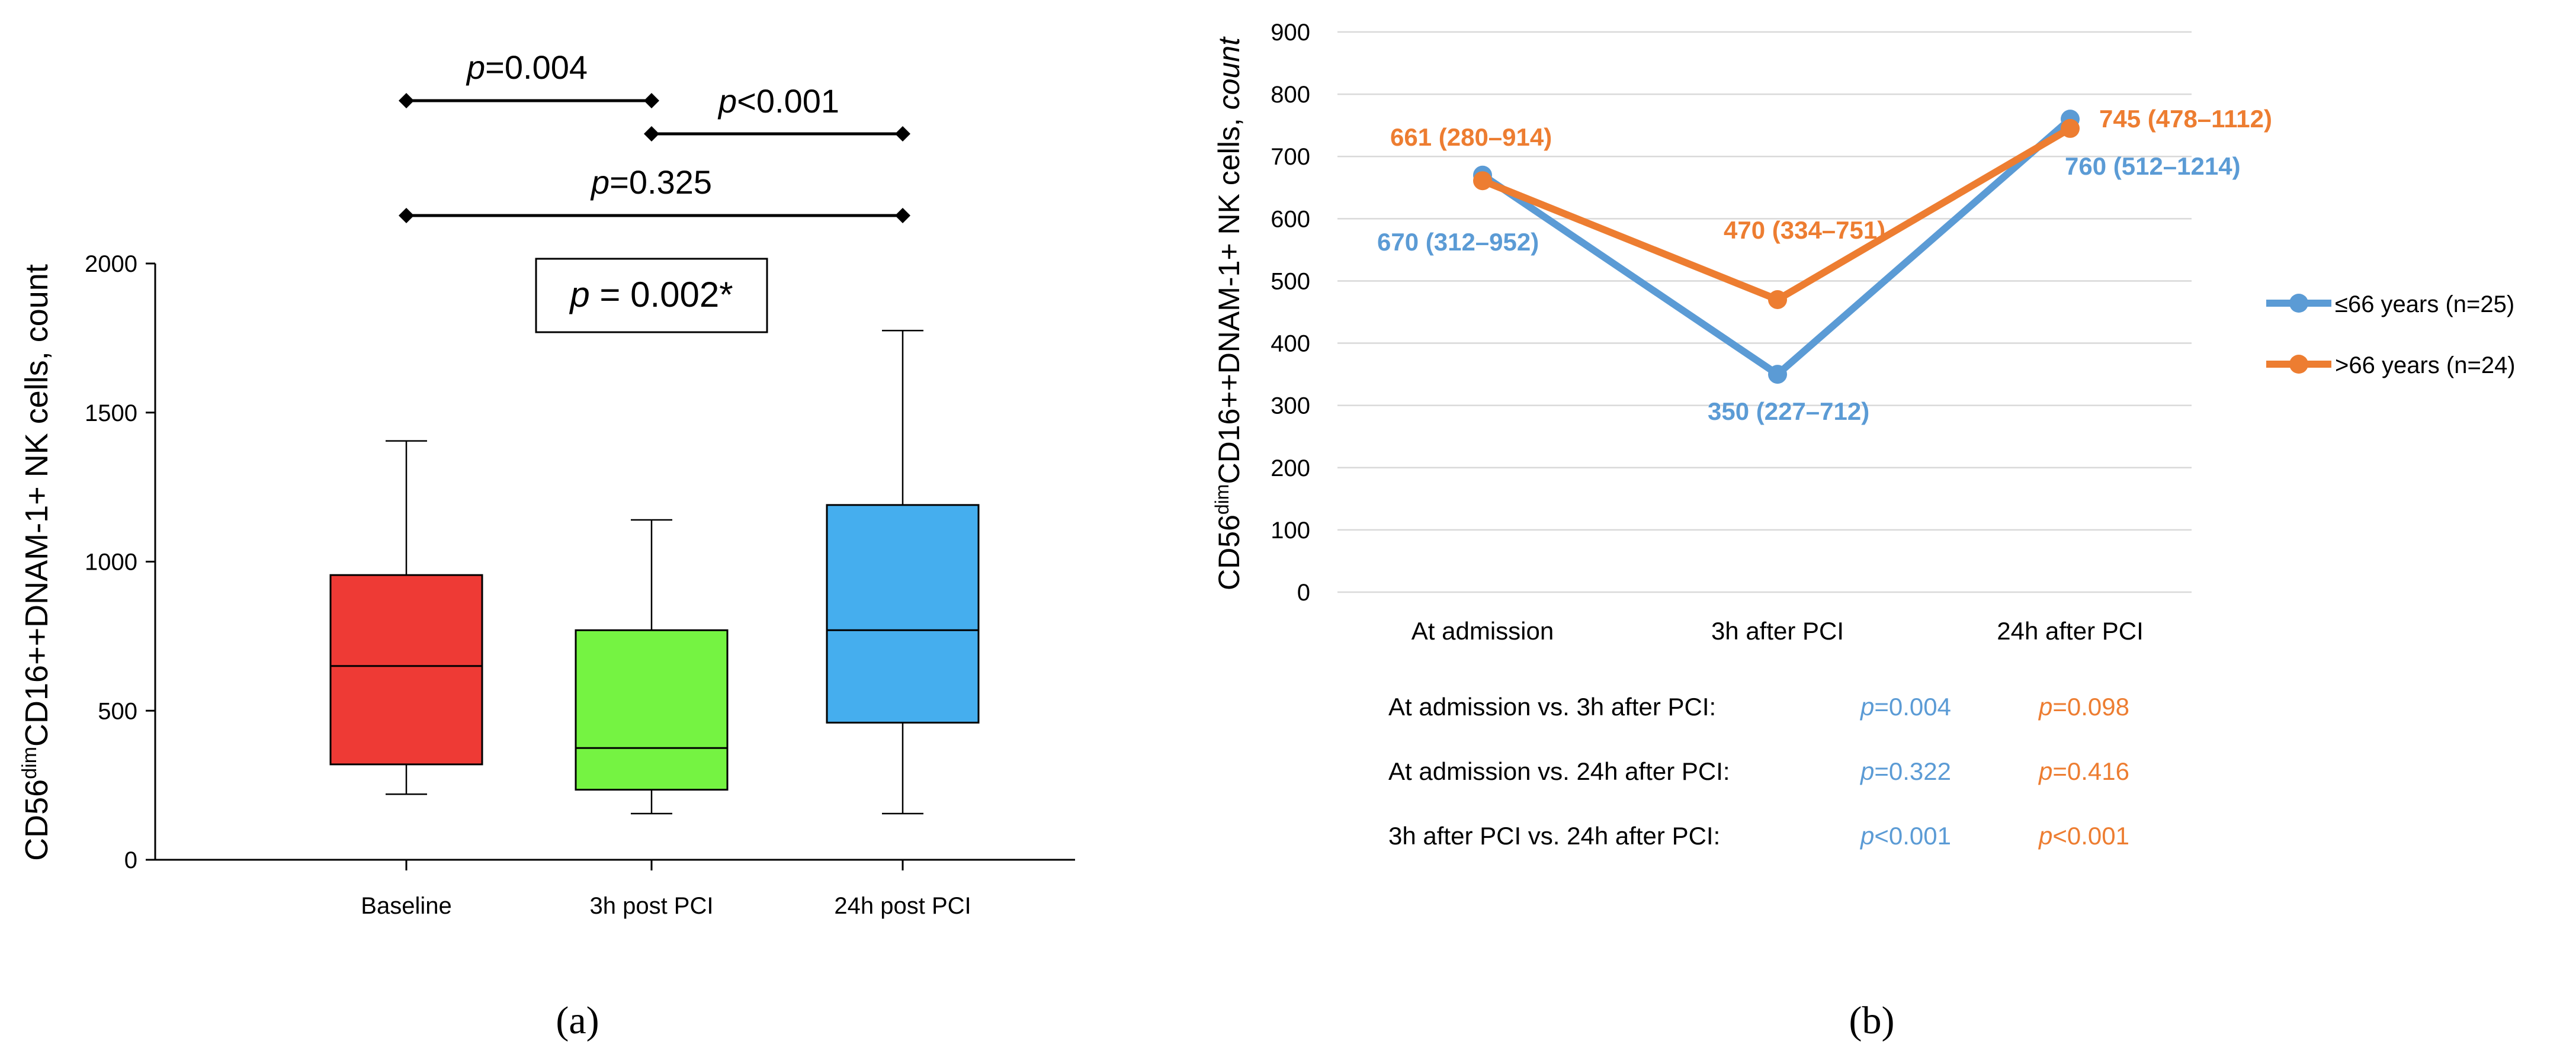 The width and height of the screenshot is (2576, 1054). Describe the element at coordinates (2185, 119) in the screenshot. I see `data-label: 745 (478–1112)` at that location.